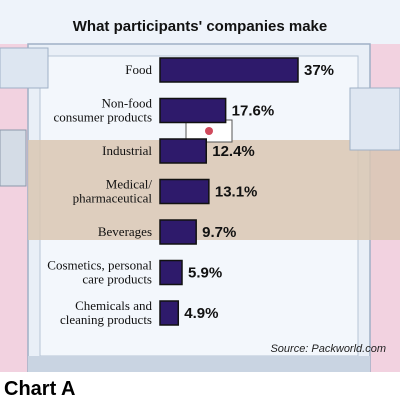 The image size is (400, 400). What do you see at coordinates (236, 192) in the screenshot?
I see `value-label: 13.1%` at bounding box center [236, 192].